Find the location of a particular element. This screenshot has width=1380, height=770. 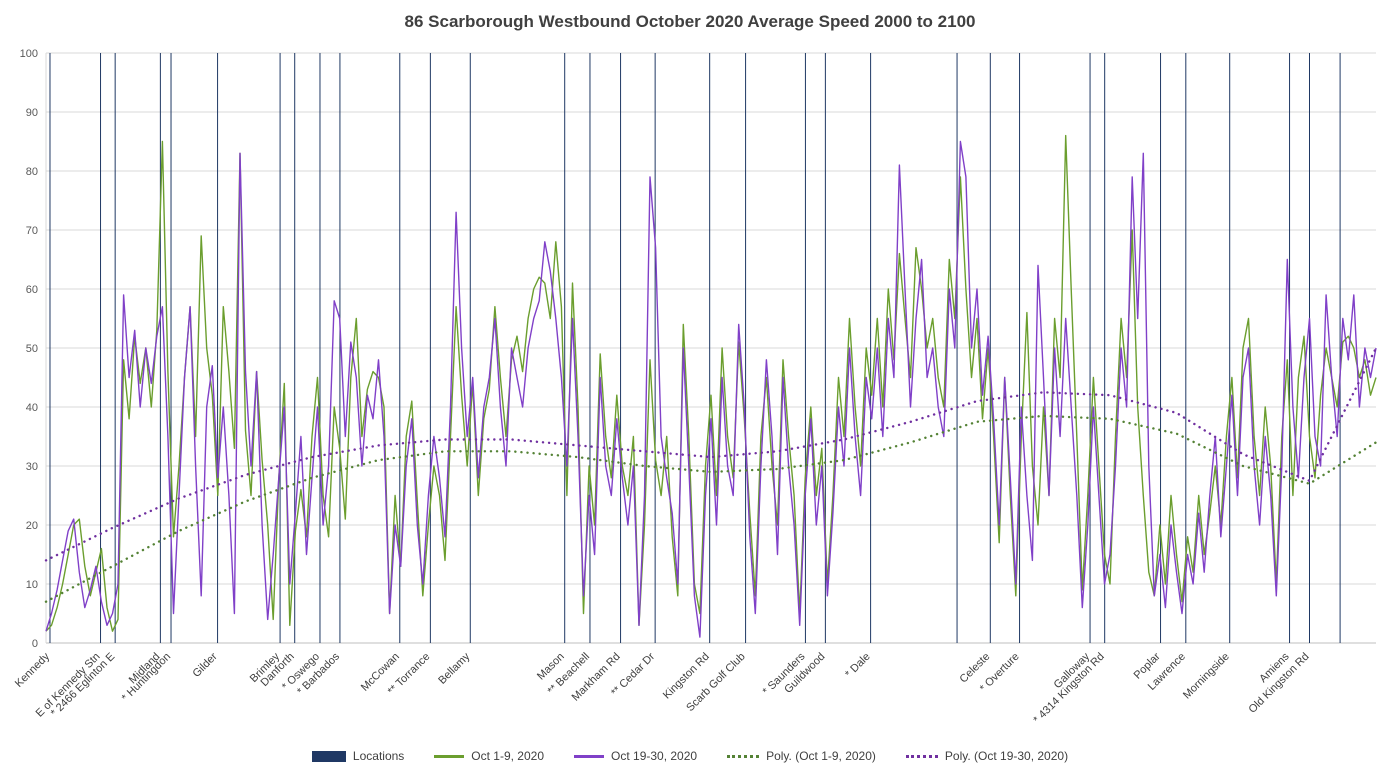

y-tick-label: 50 is located at coordinates (32, 349).